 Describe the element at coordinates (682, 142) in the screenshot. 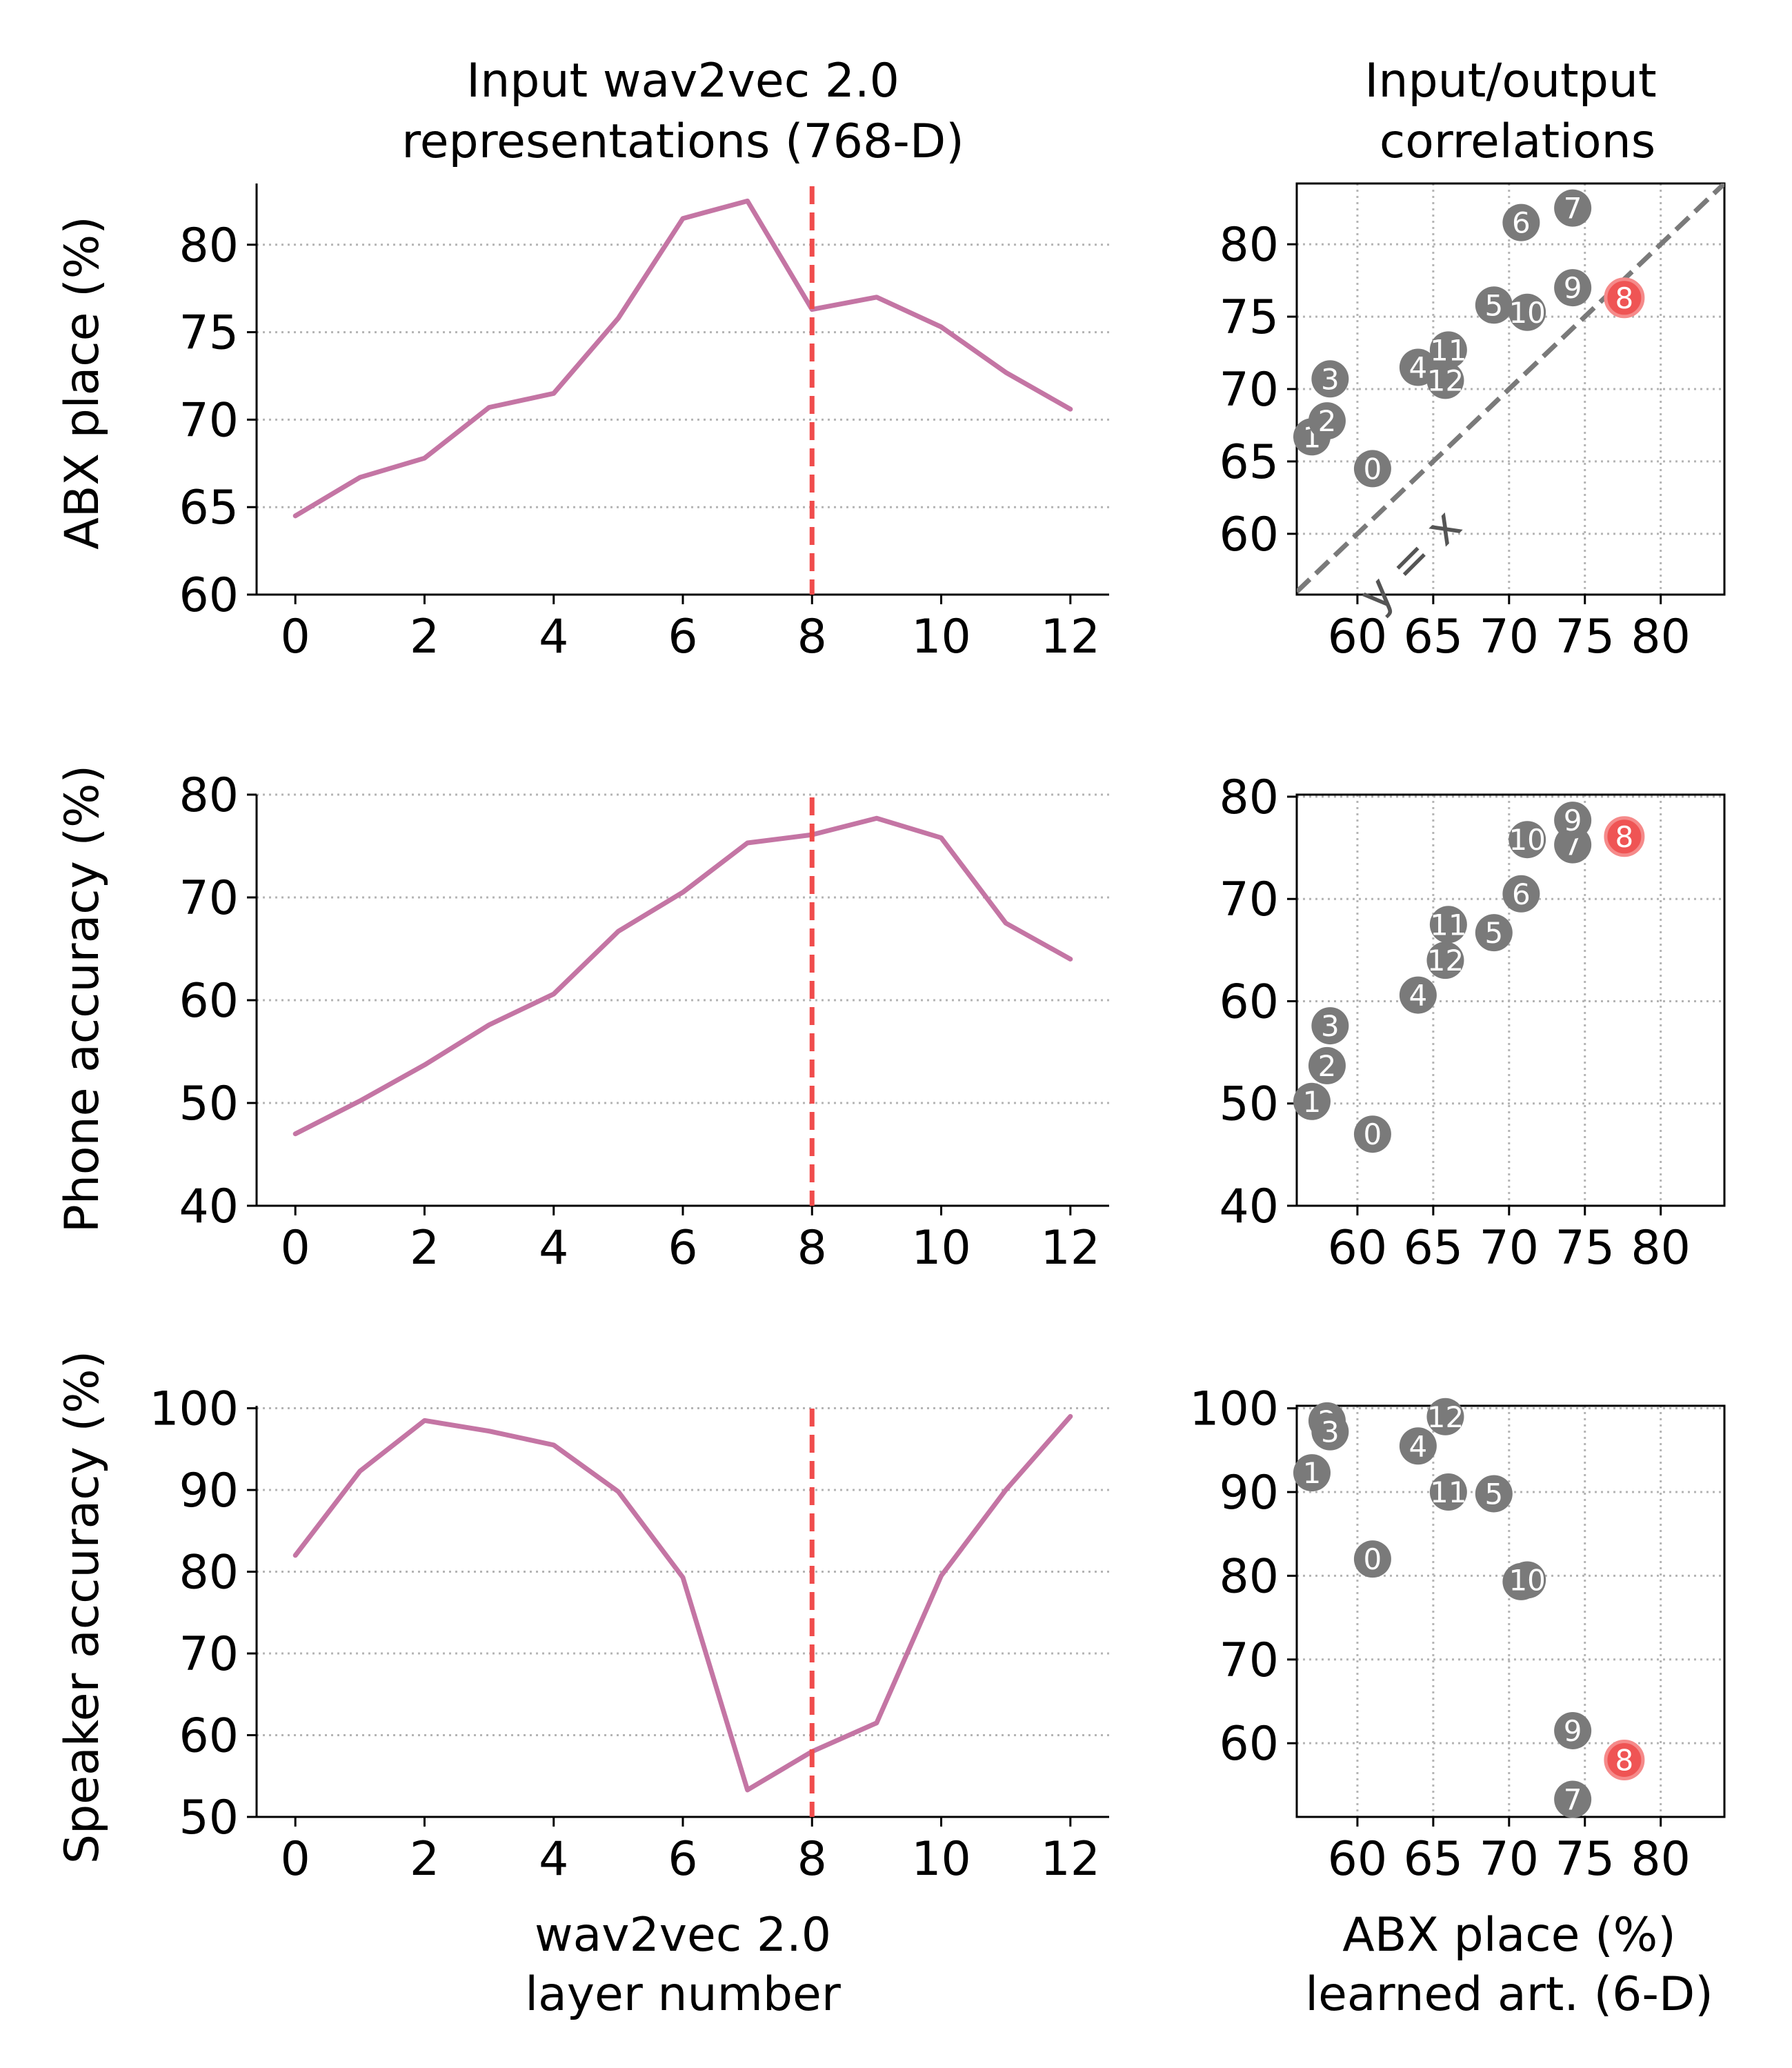

I see `left-column-title-line-2: representations (768-D)` at that location.